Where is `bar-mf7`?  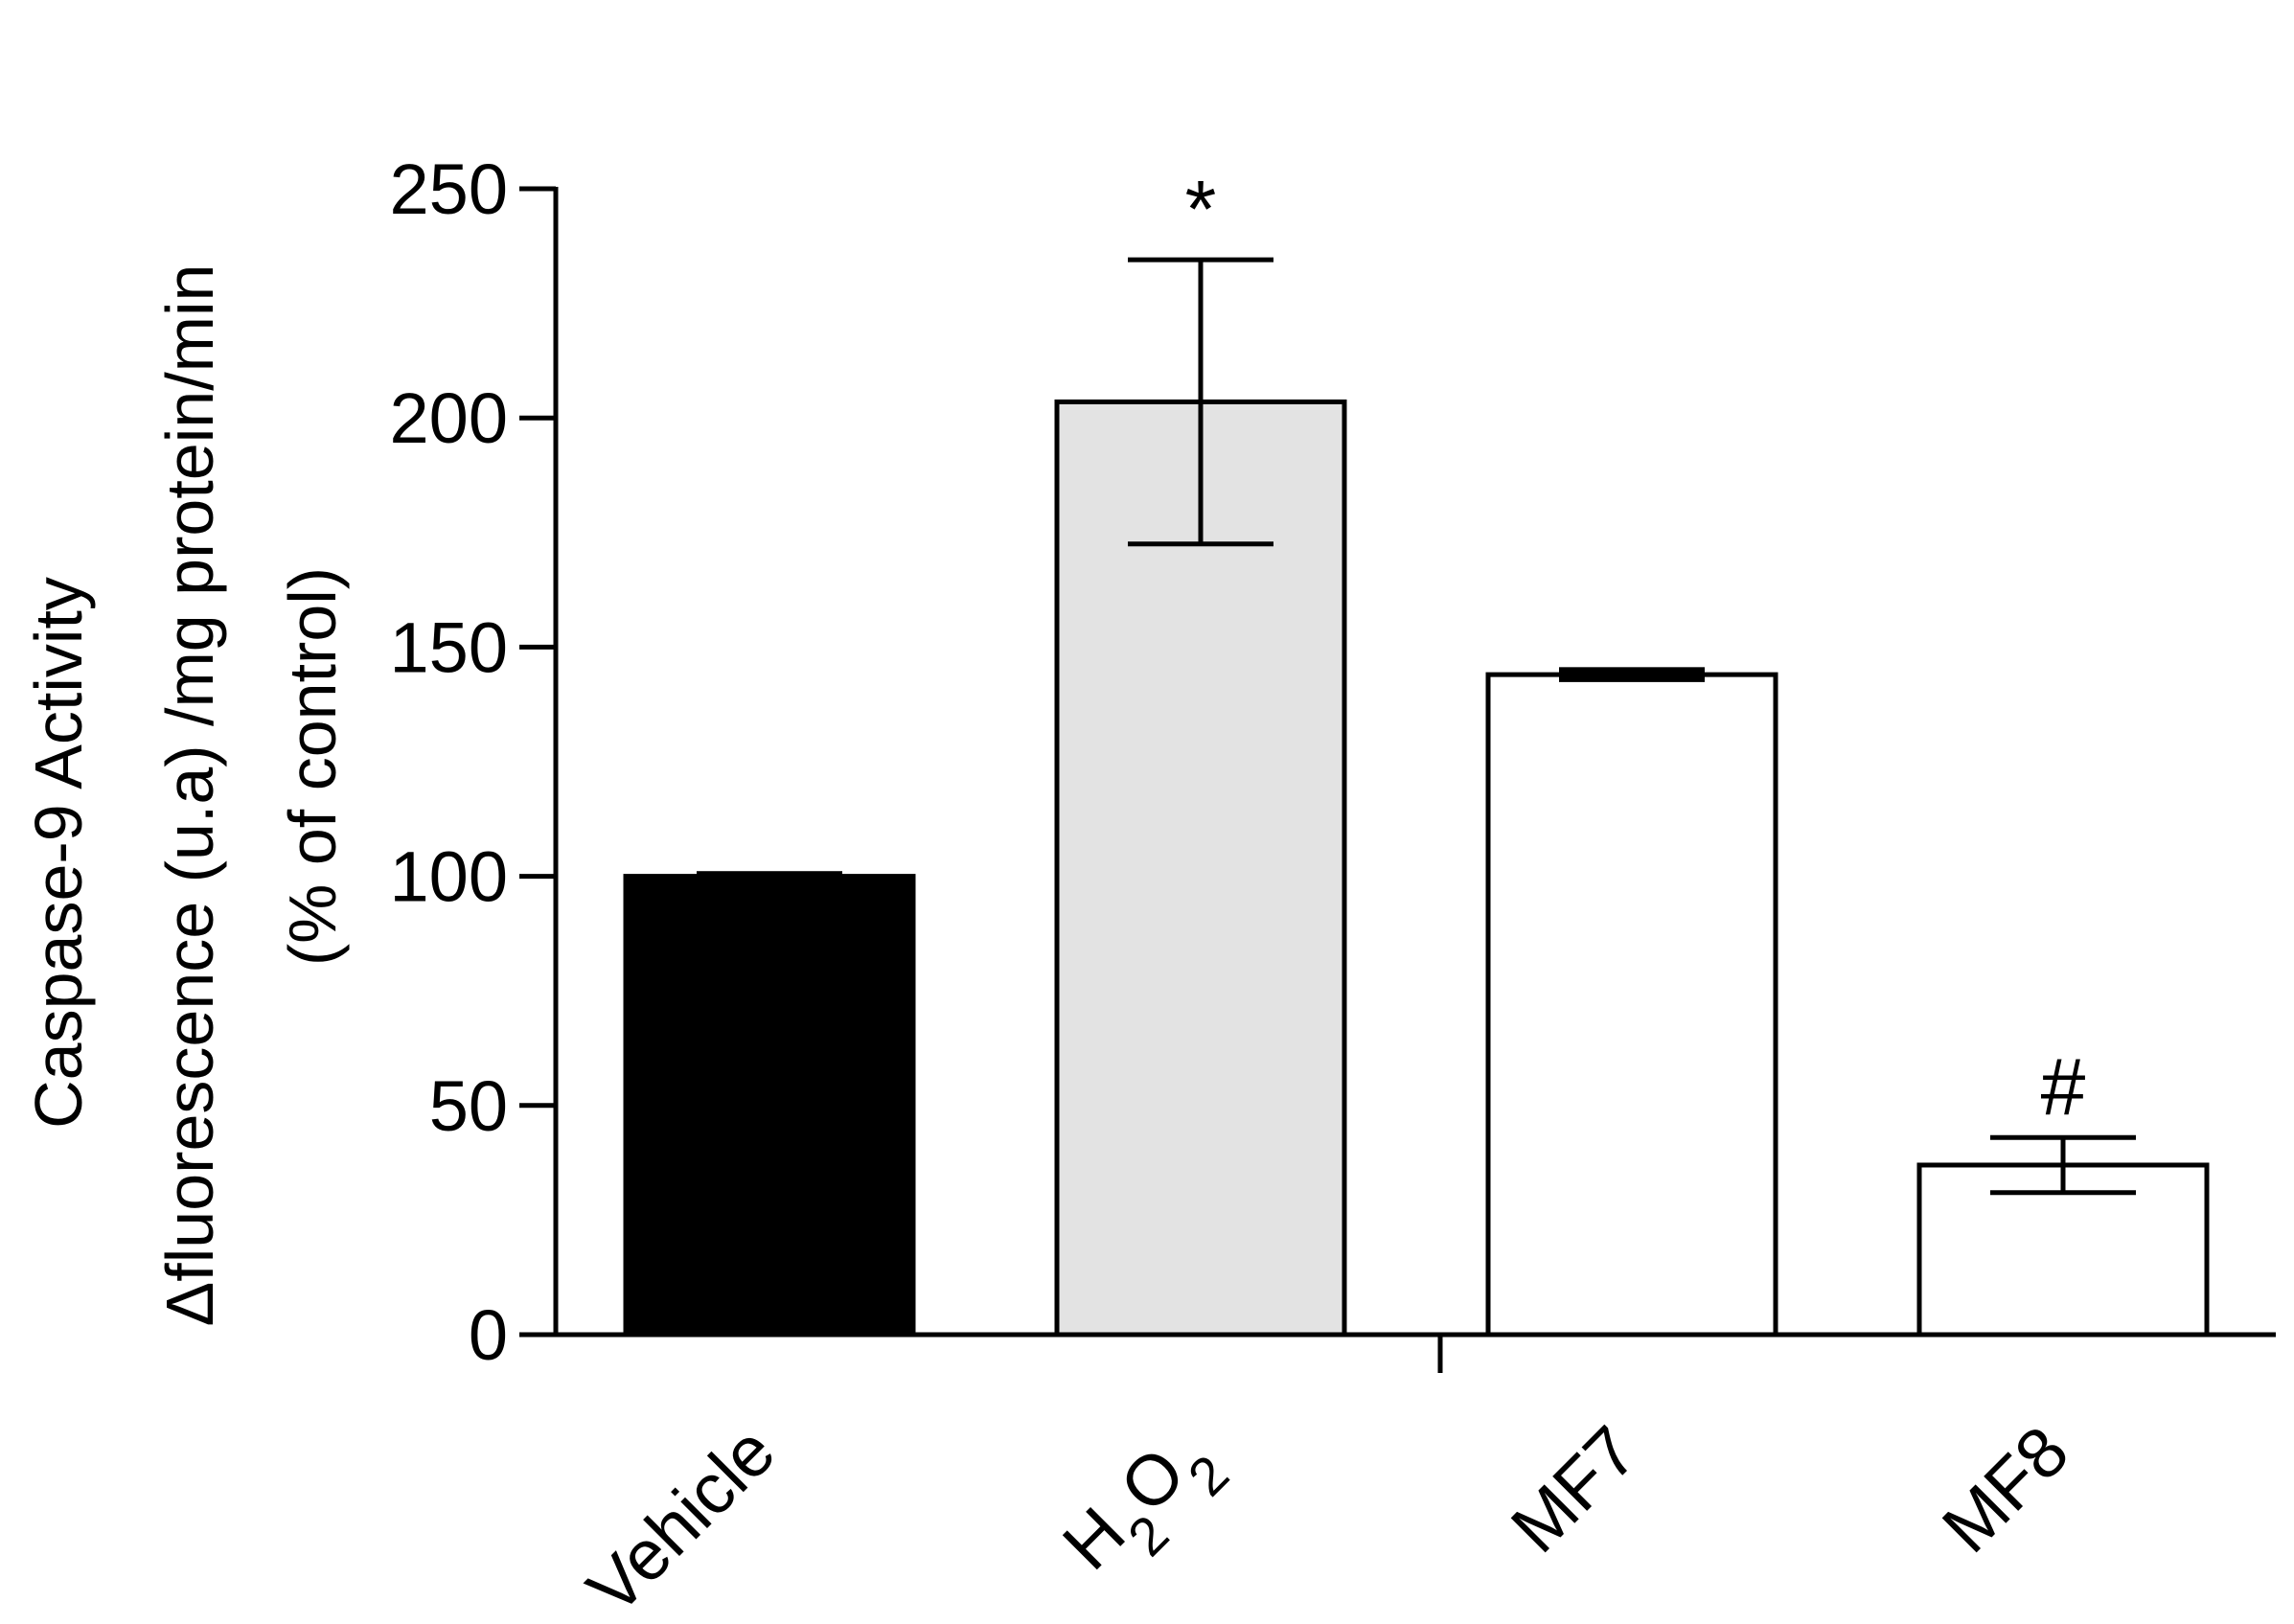
bar-mf7 is located at coordinates (1632, 1005).